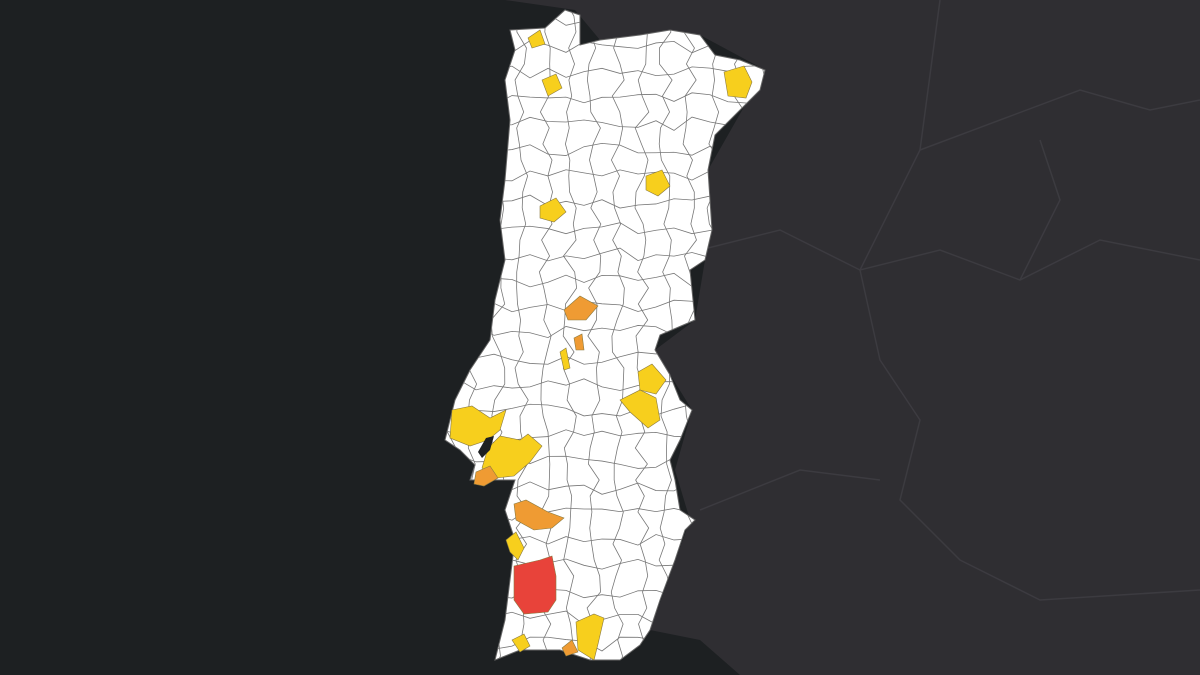  I want to click on municipality-porto-area-yellow, so click(553, 210).